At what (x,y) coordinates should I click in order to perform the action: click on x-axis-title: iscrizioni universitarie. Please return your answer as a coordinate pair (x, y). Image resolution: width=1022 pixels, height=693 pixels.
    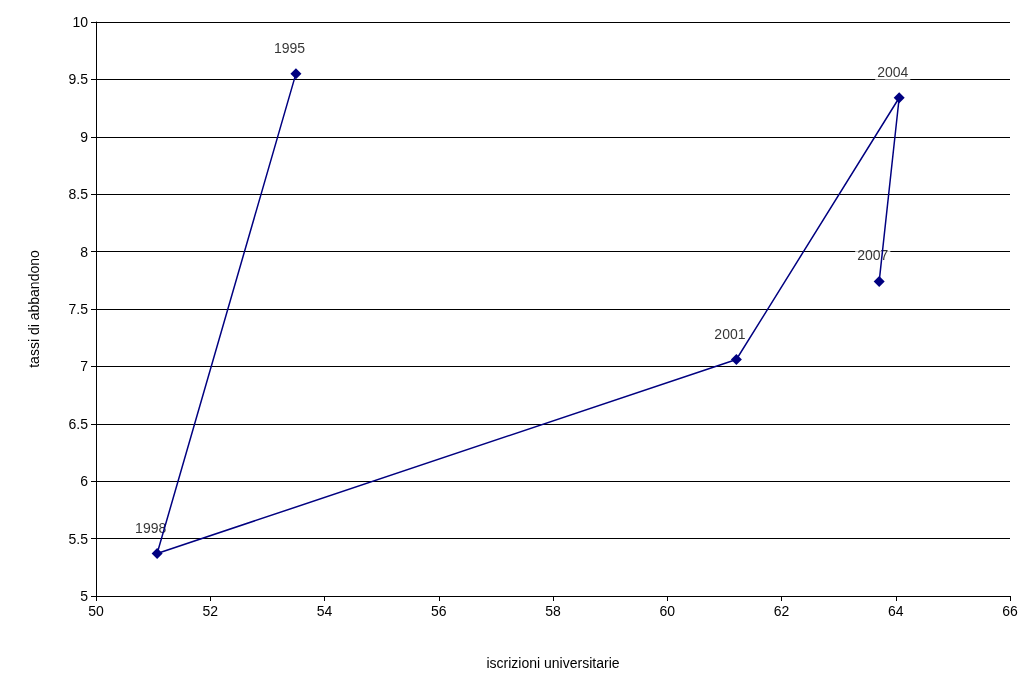
    Looking at the image, I should click on (553, 663).